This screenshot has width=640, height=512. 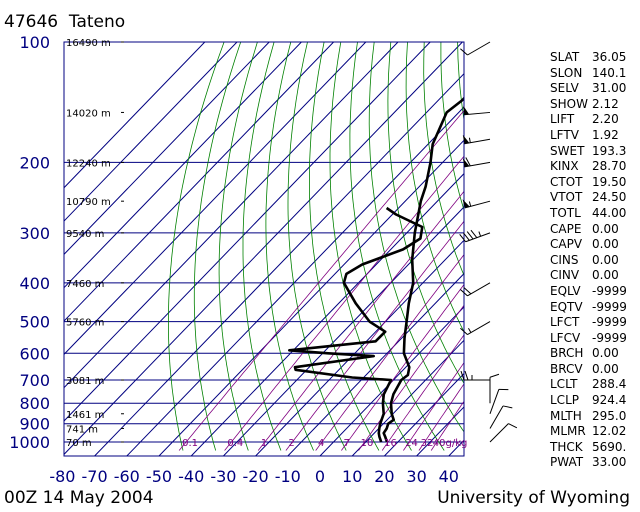 What do you see at coordinates (565, 57) in the screenshot?
I see `index-name: SLAT` at bounding box center [565, 57].